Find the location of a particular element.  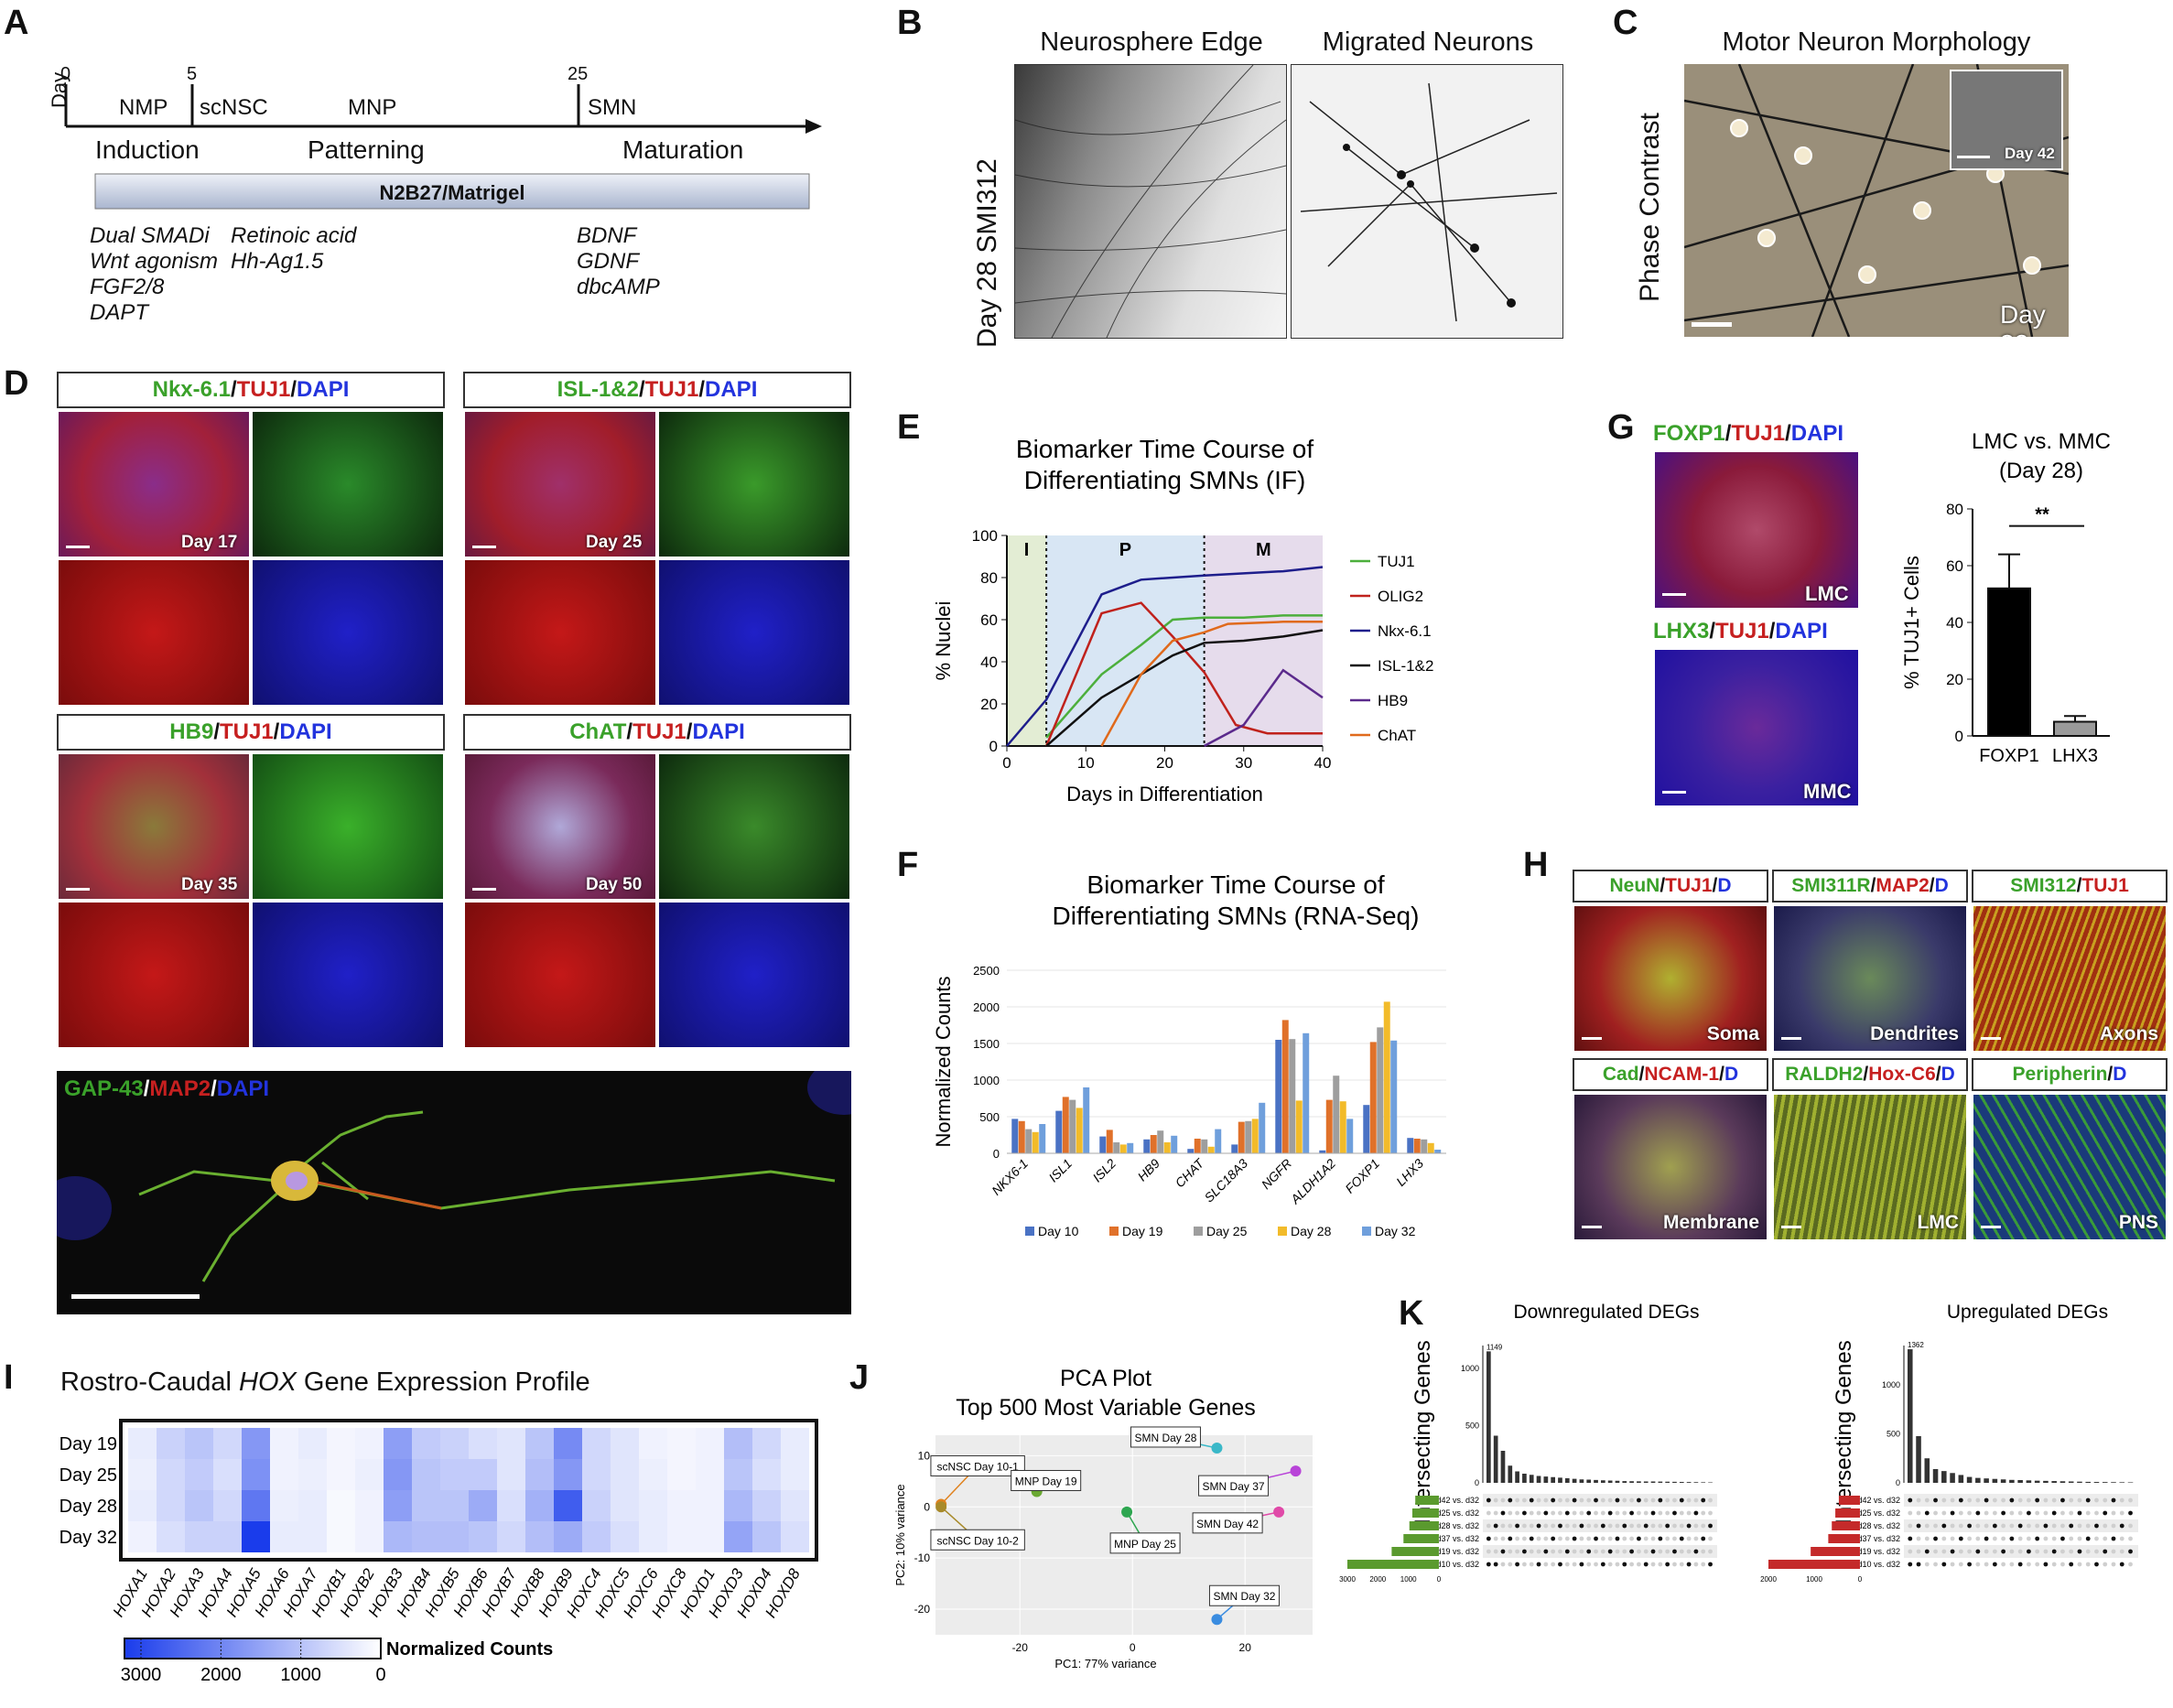

panel-c-side-label: Phase Contrast is located at coordinates (1650, 207).